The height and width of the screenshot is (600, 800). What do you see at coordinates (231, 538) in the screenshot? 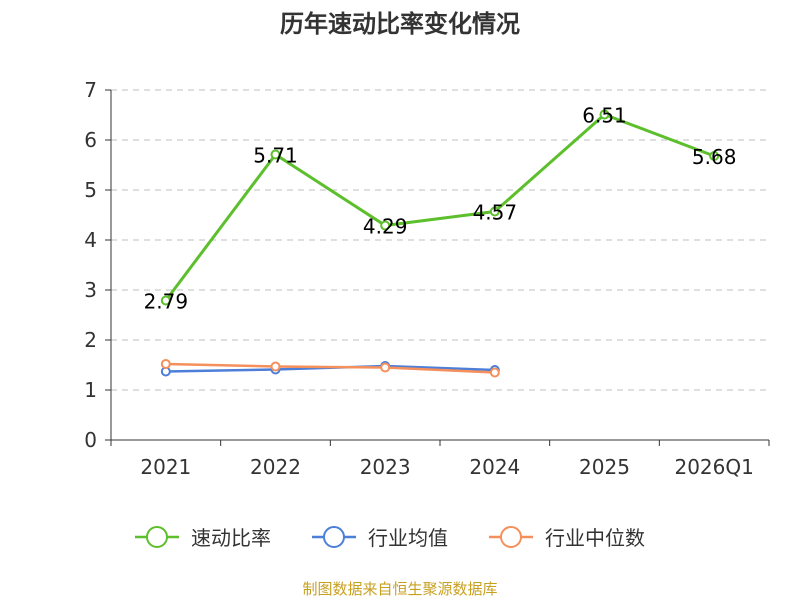
I see `legend-label: 速动比率` at bounding box center [231, 538].